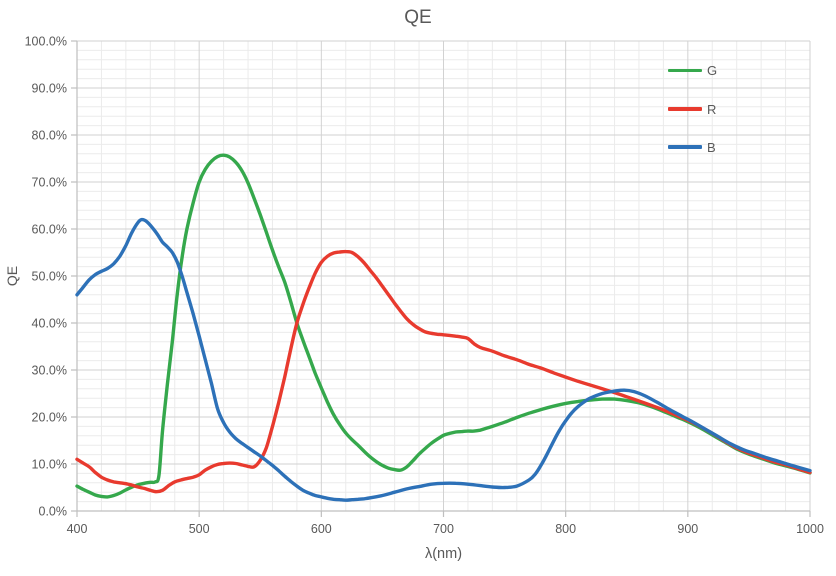  What do you see at coordinates (49, 371) in the screenshot?
I see `y-tick-label: 30.0%` at bounding box center [49, 371].